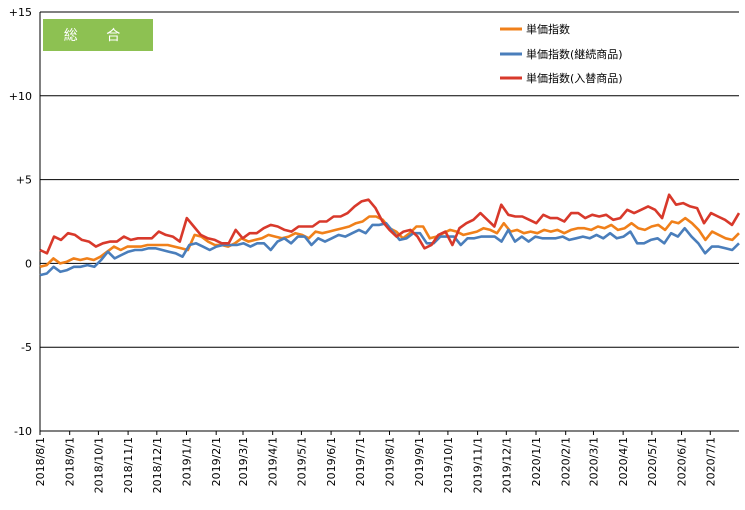  I want to click on x-tick-label: 2019/6/1, so click(331, 461).